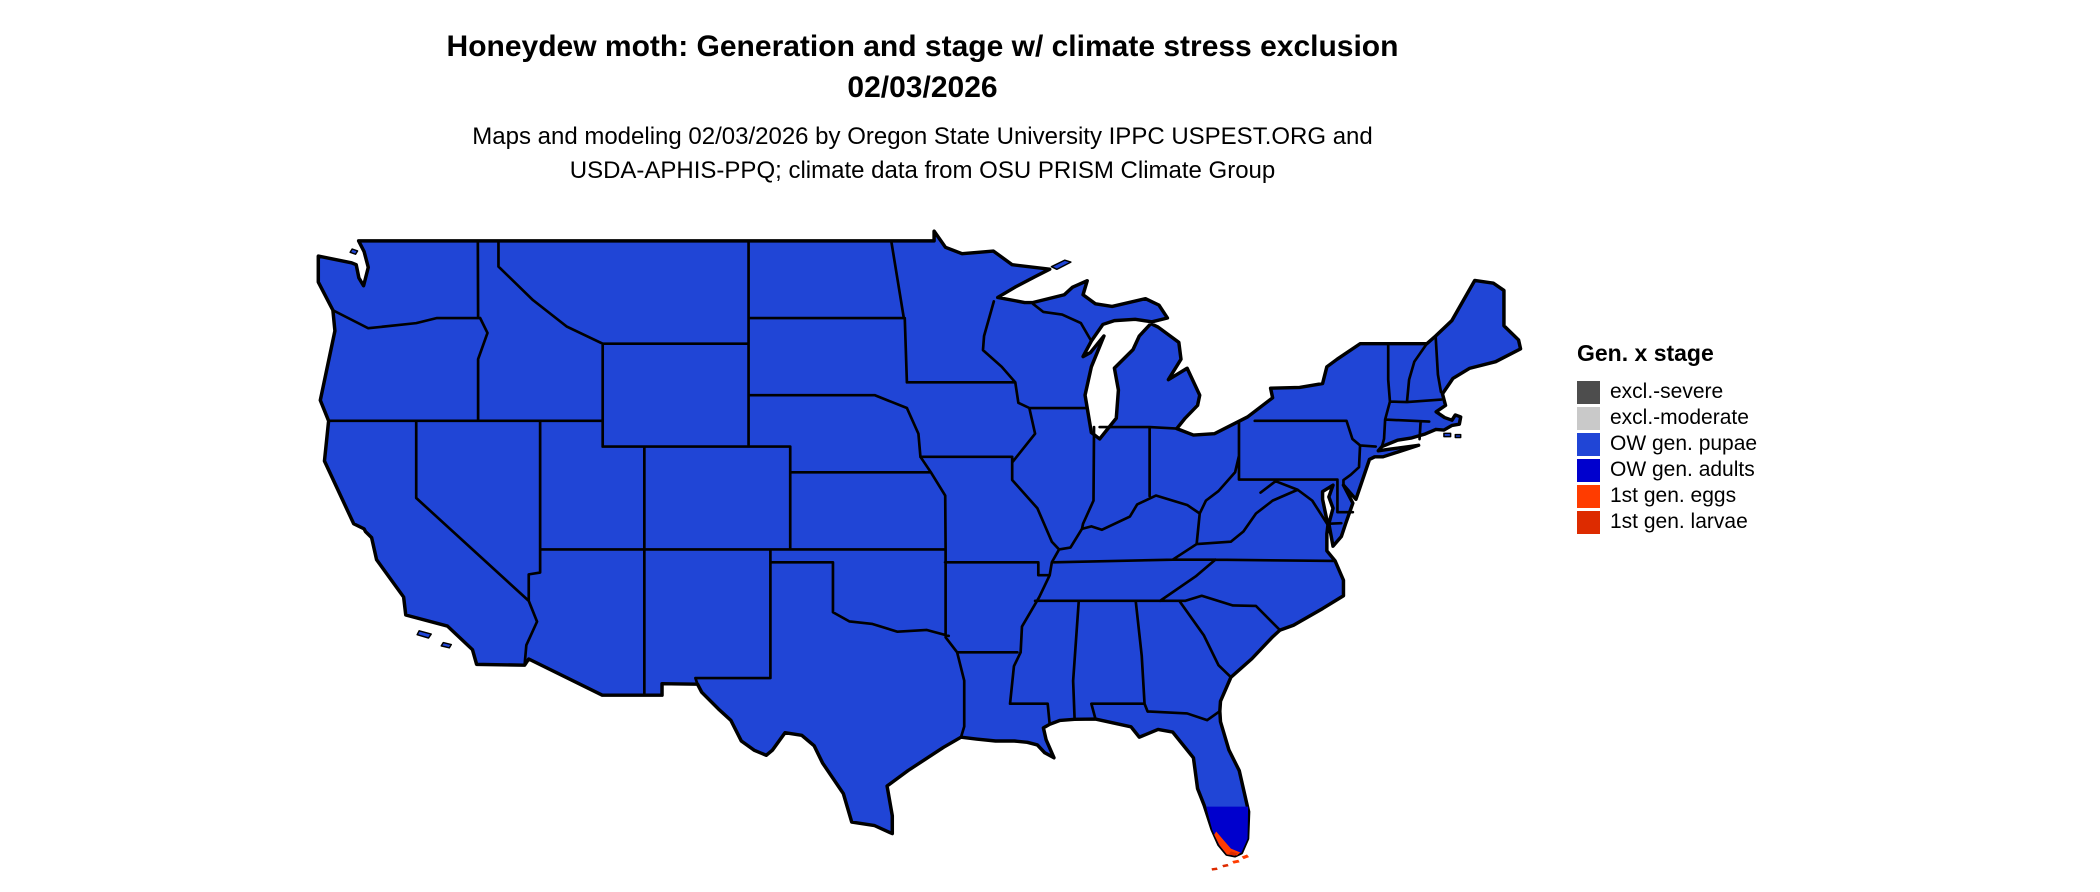  I want to click on legend-title: Gen. x stage, so click(1645, 353).